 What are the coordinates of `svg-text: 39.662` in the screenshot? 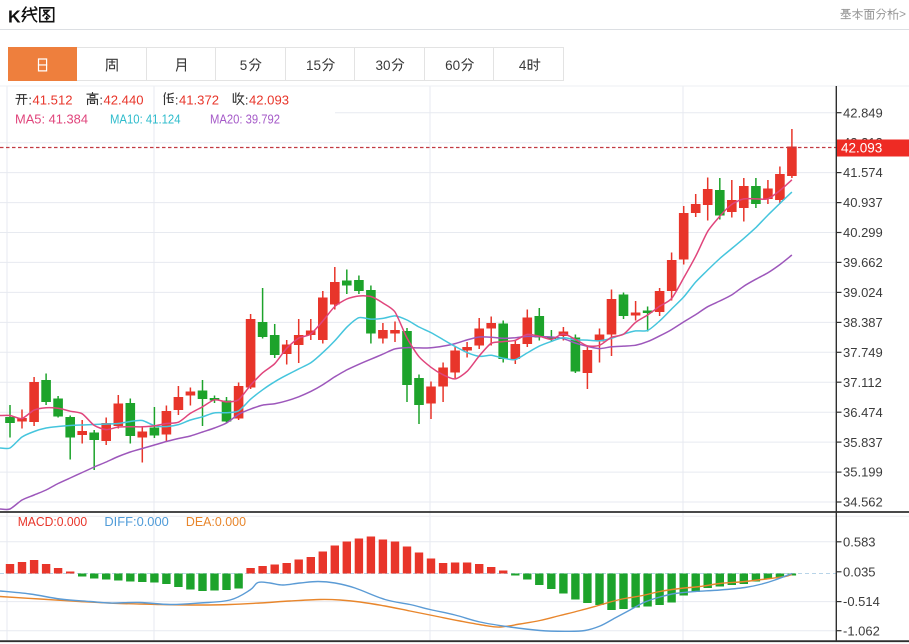 It's located at (863, 262).